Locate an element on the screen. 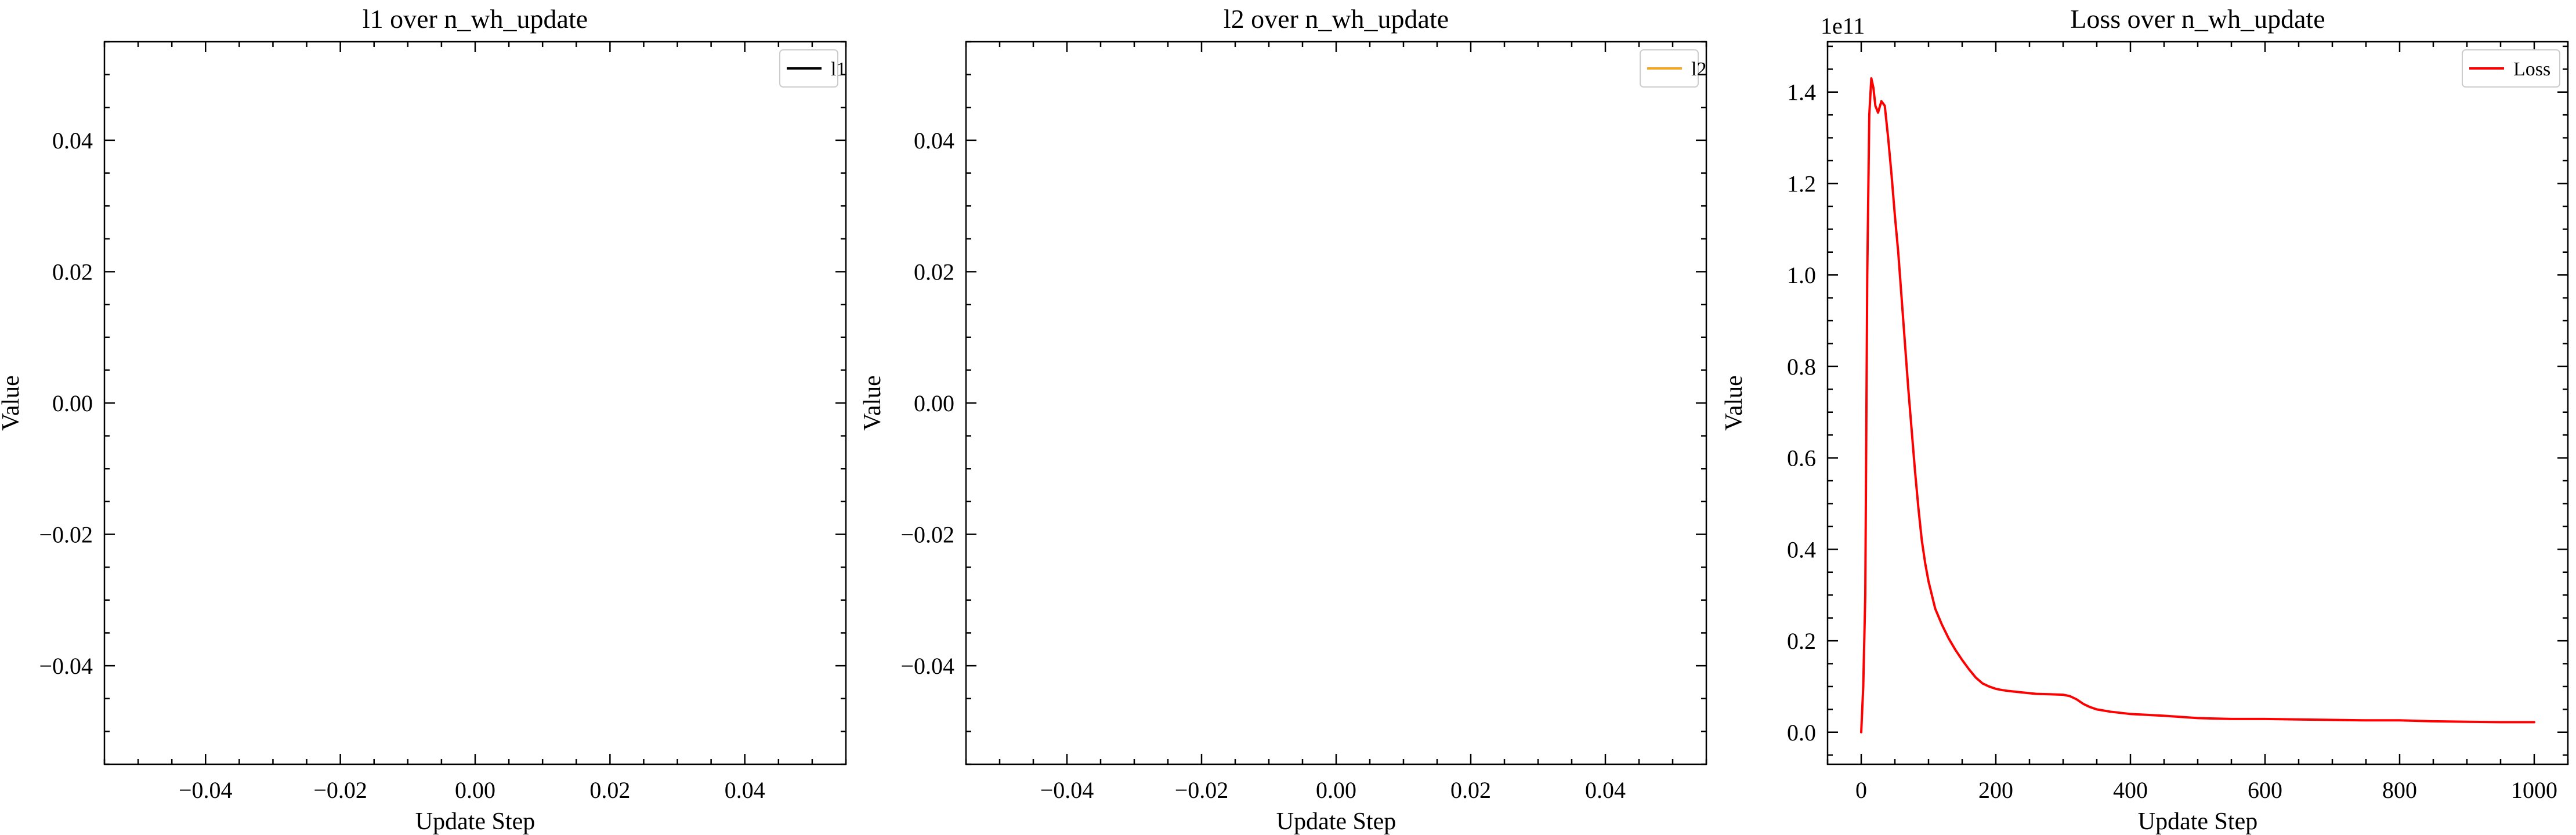  x-tick-label: 1000 is located at coordinates (2534, 790).